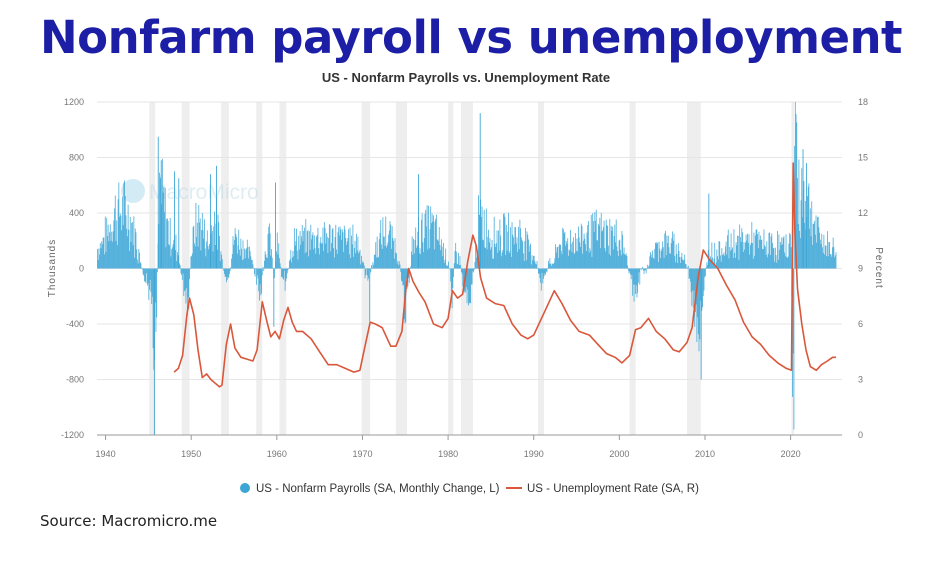 This screenshot has height=562, width=925. I want to click on x-tick-label: 1970, so click(362, 454).